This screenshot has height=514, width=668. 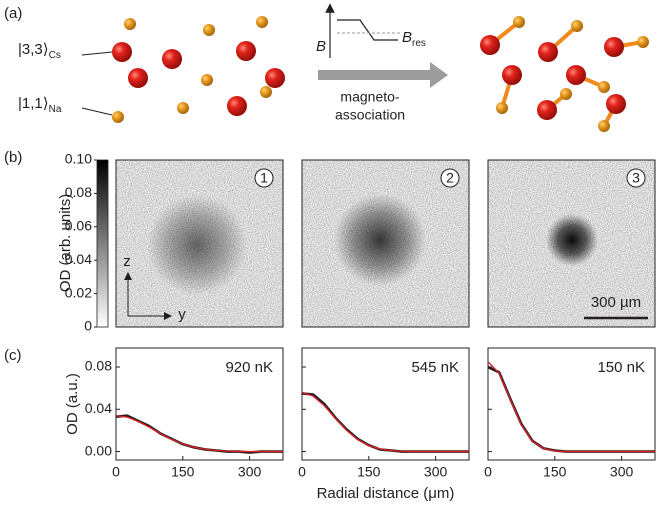 I want to click on resonance-label: Bres, so click(x=414, y=39).